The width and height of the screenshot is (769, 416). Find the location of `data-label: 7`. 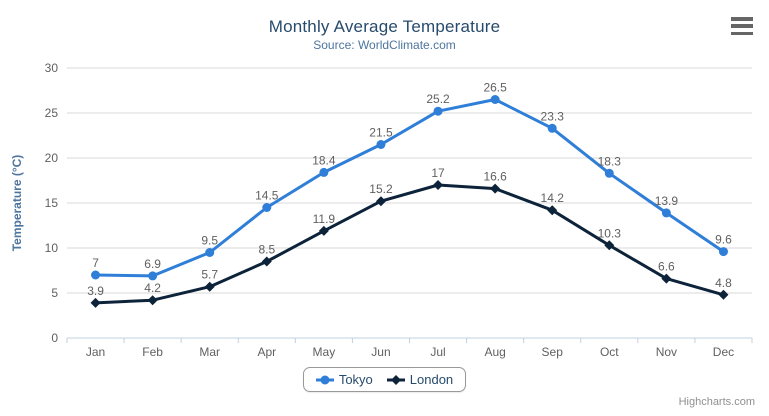

data-label: 7 is located at coordinates (95, 263).